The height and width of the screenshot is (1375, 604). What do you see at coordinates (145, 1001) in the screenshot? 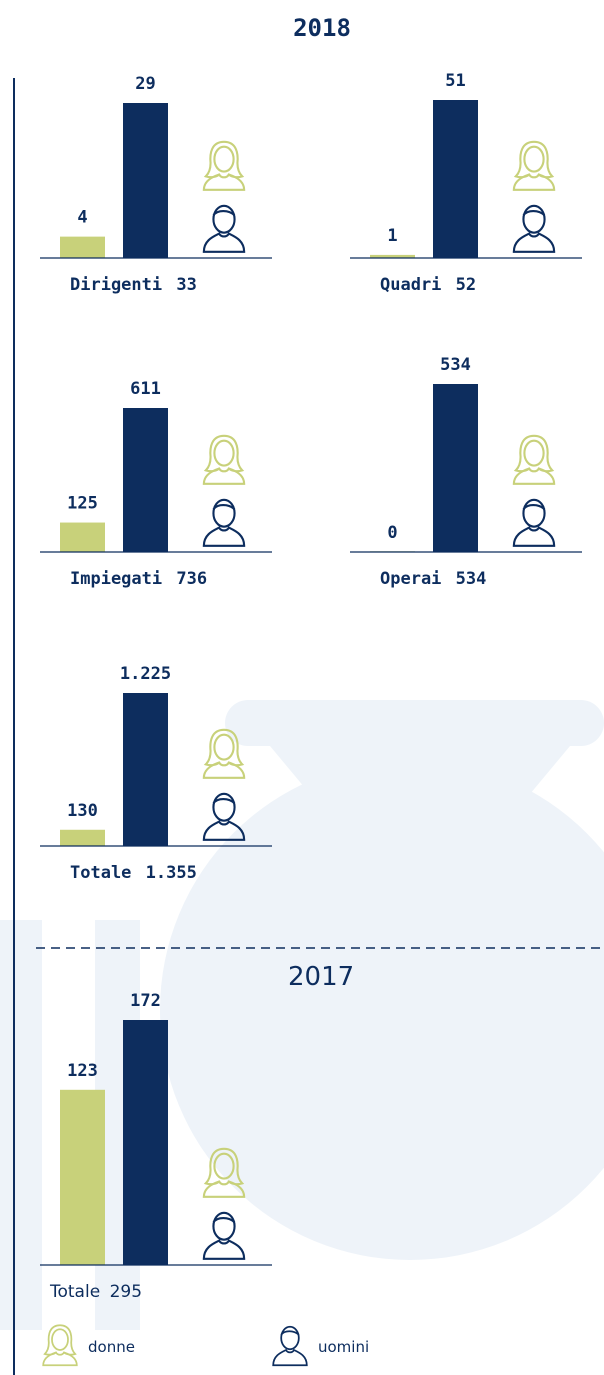
I see `value-label: 172` at bounding box center [145, 1001].